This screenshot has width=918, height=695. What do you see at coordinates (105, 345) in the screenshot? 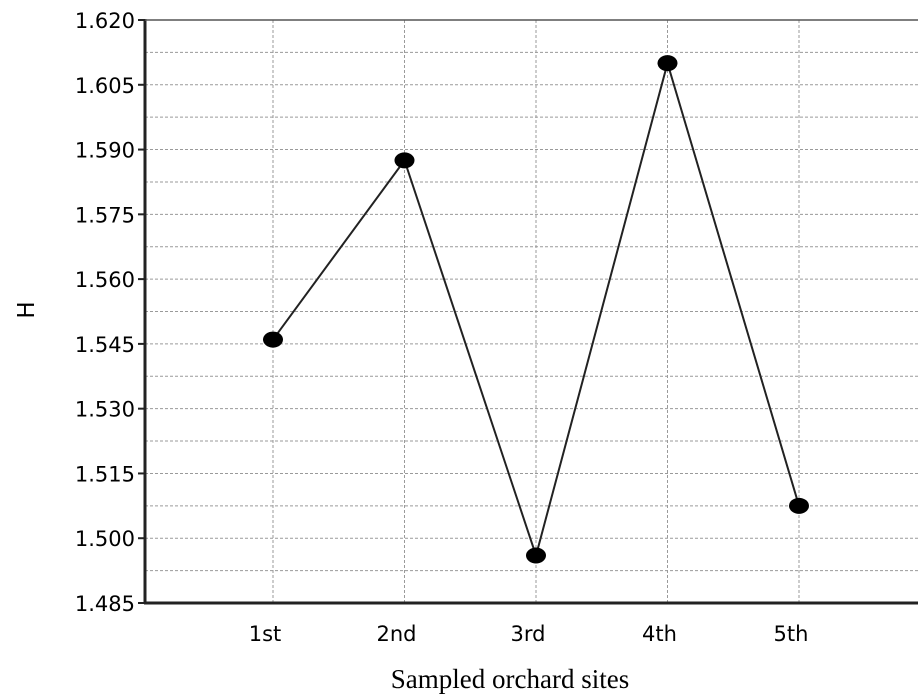
I see `y-tick-label: 1.545` at bounding box center [105, 345].